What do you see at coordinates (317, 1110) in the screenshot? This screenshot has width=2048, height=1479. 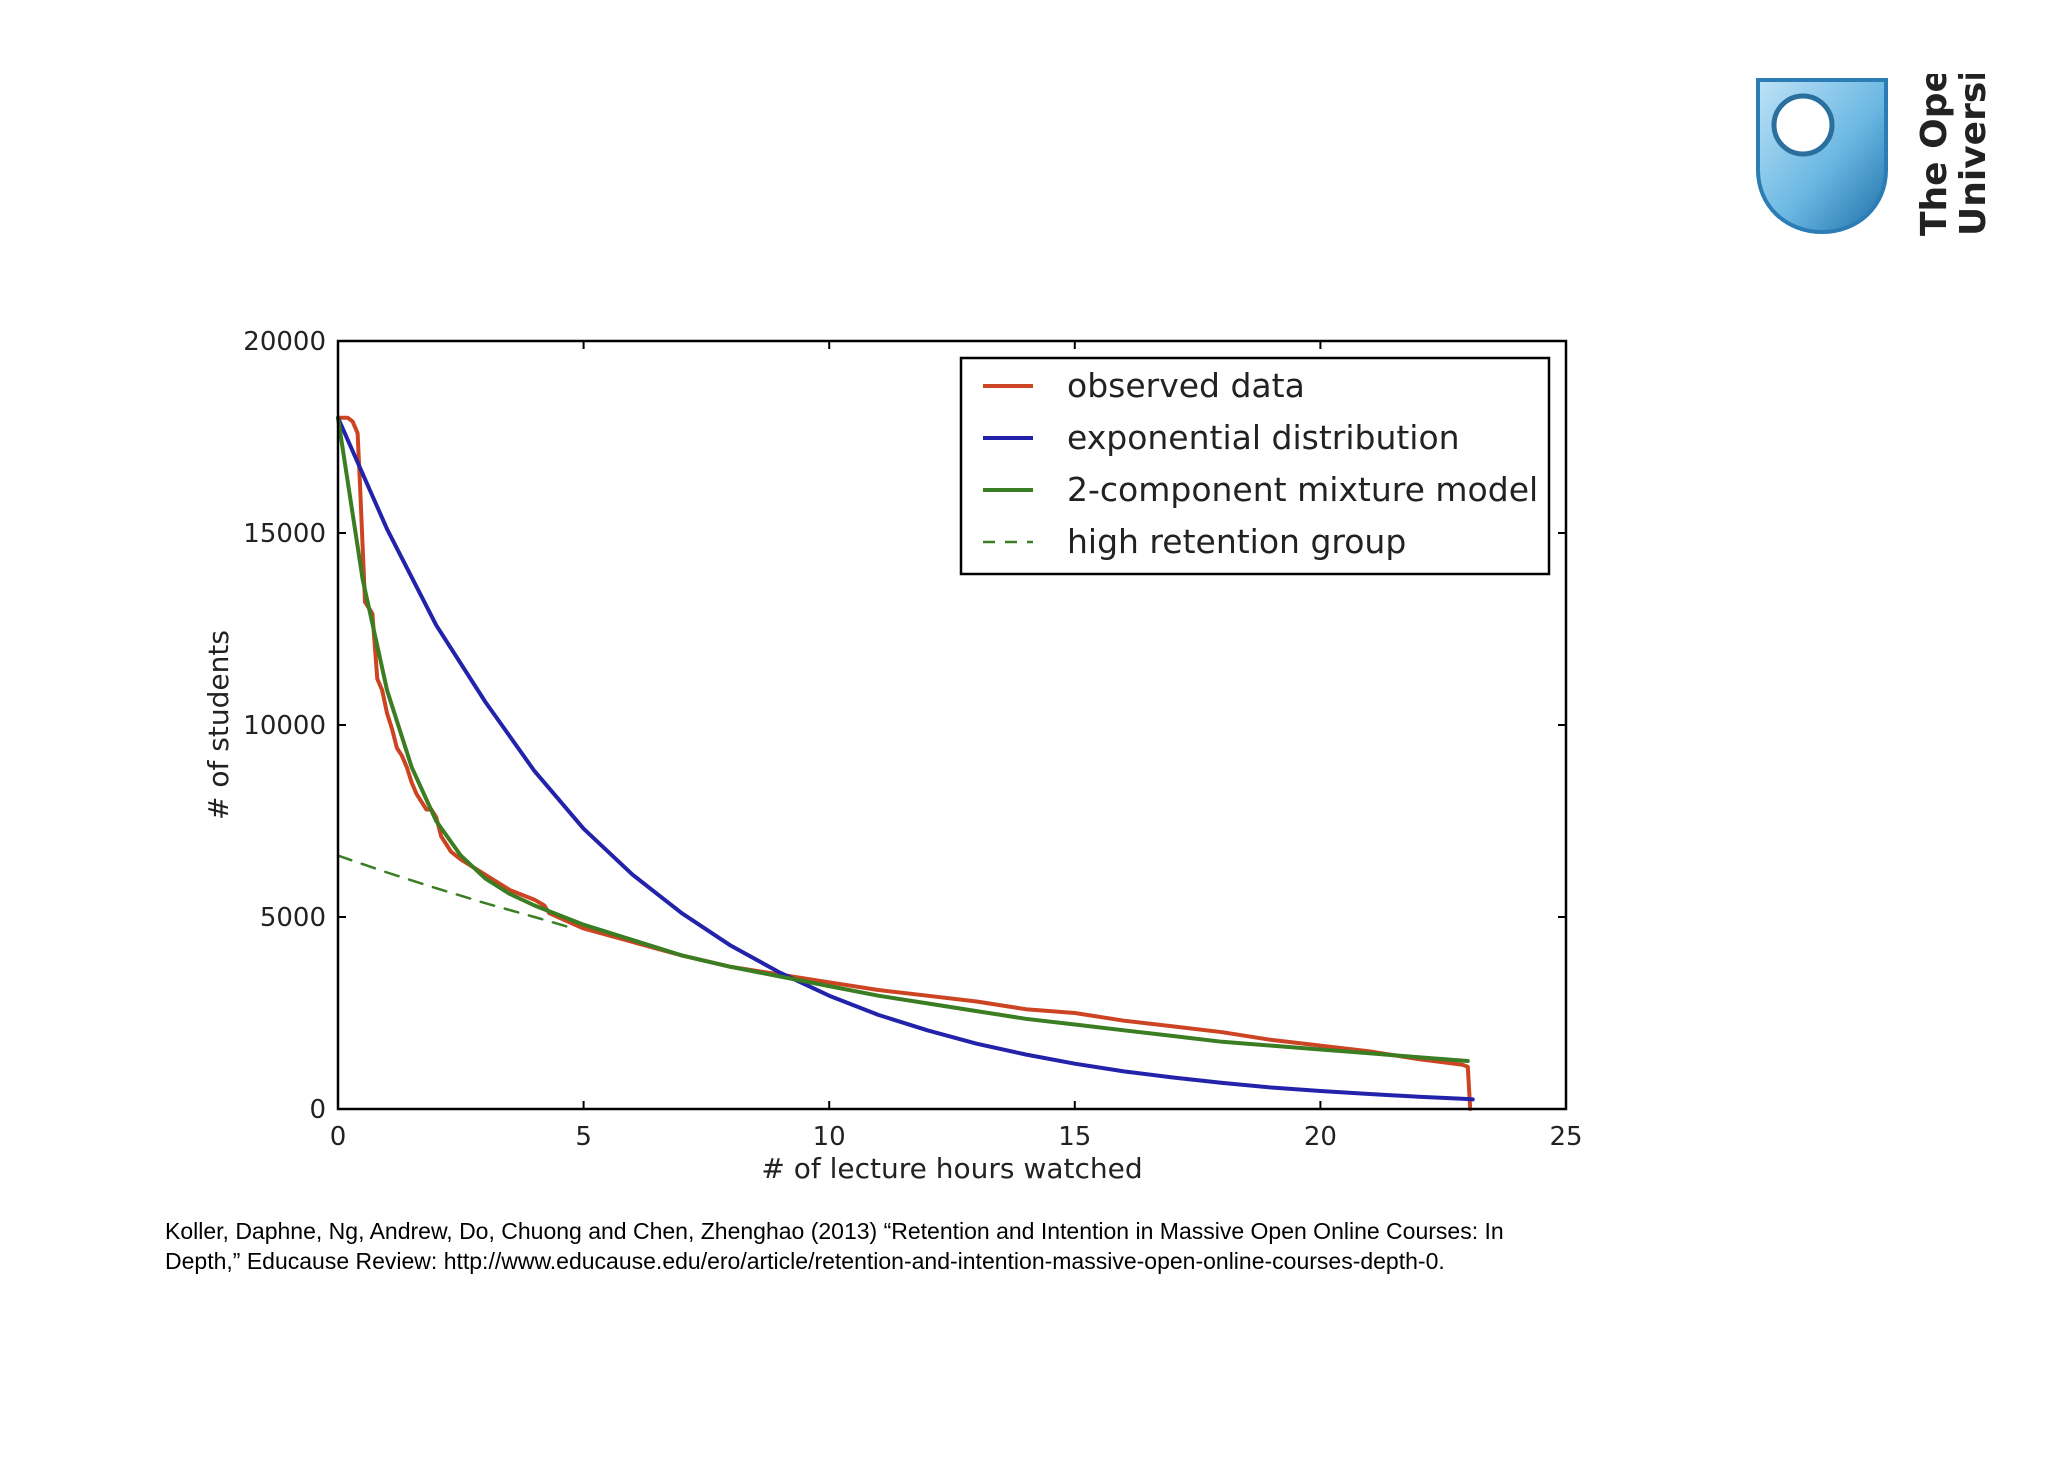 I see `y-tick-label: 0` at bounding box center [317, 1110].